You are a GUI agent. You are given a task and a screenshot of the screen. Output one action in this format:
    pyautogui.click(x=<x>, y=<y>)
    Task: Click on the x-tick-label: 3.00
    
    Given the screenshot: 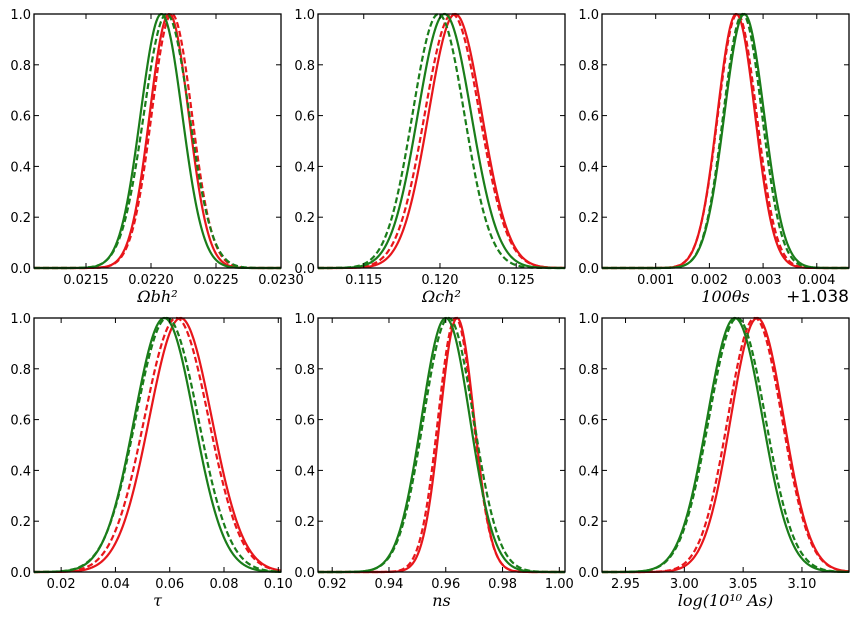 What is the action you would take?
    pyautogui.click(x=684, y=584)
    